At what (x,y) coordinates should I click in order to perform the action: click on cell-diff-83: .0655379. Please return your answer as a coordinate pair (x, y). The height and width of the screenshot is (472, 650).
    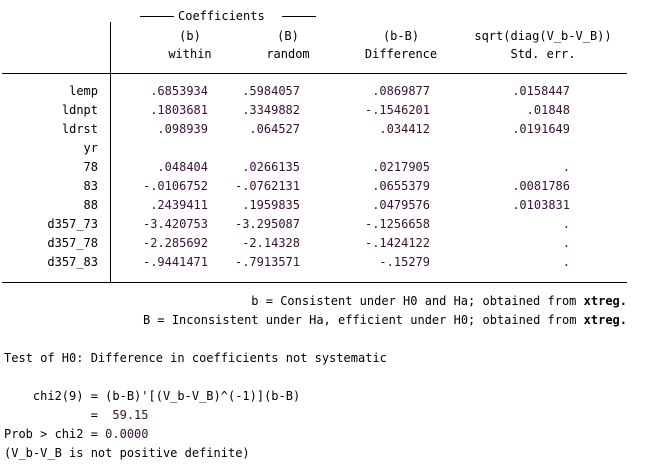
    Looking at the image, I should click on (401, 186).